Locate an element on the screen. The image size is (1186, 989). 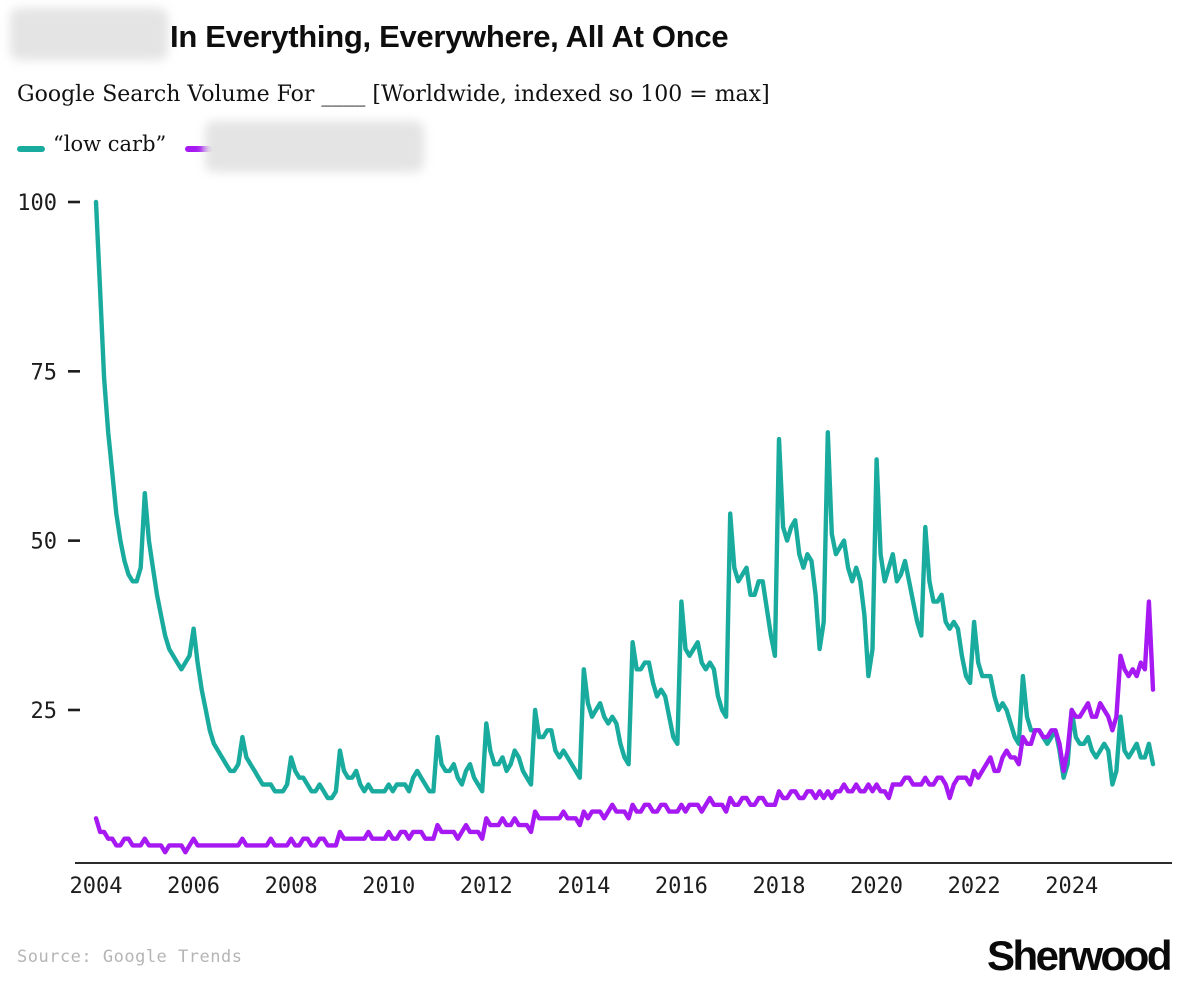
sherwood-logo: Sherwood is located at coordinates (1079, 955).